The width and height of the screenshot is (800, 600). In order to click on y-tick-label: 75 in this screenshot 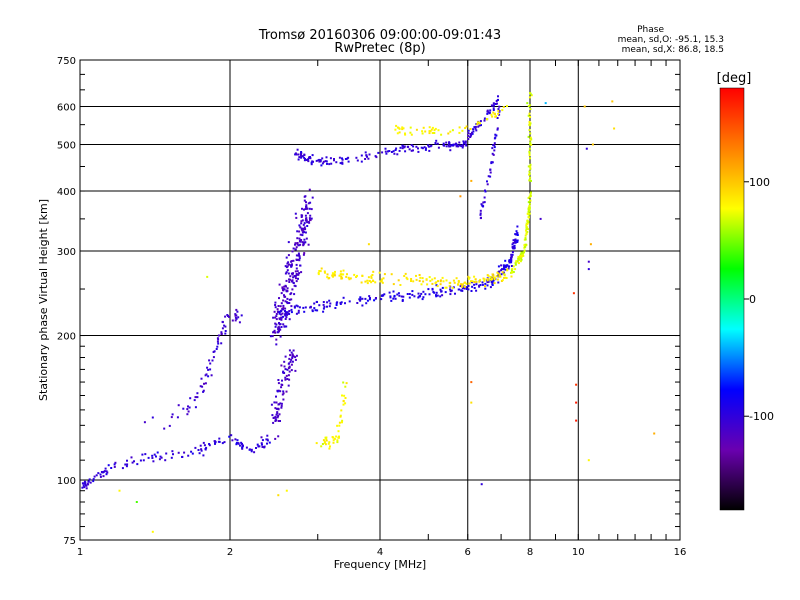, I will do `click(69, 541)`.